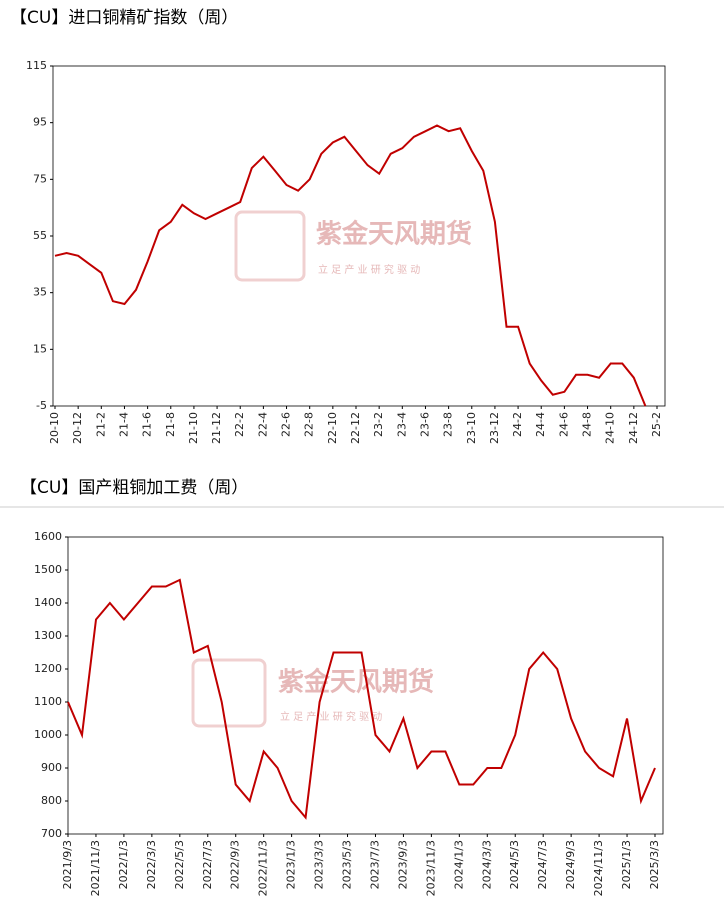  I want to click on x-tick-label: 2024/7/3, so click(542, 864).